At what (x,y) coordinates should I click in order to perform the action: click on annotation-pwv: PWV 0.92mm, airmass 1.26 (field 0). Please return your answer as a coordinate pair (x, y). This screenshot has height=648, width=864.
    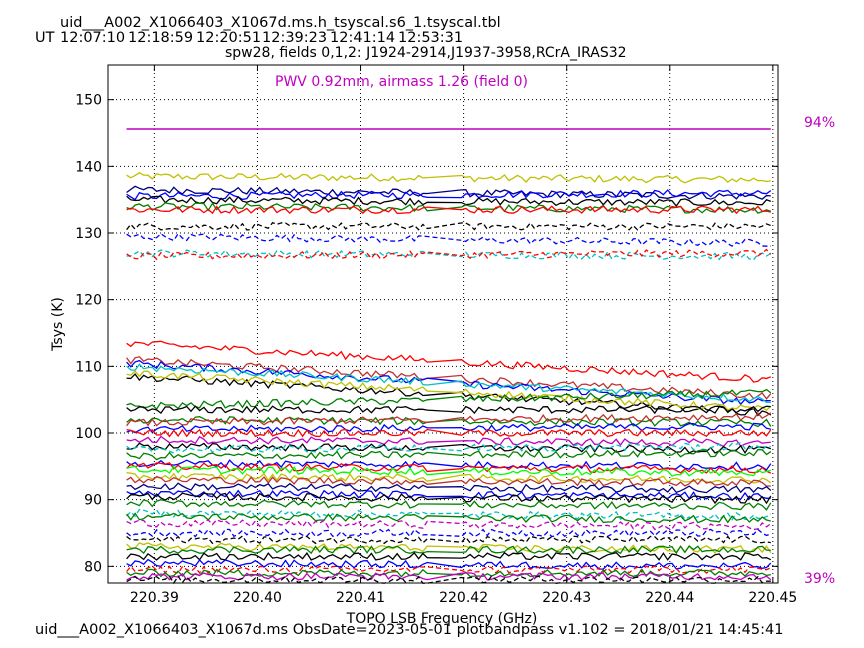
    Looking at the image, I should click on (401, 82).